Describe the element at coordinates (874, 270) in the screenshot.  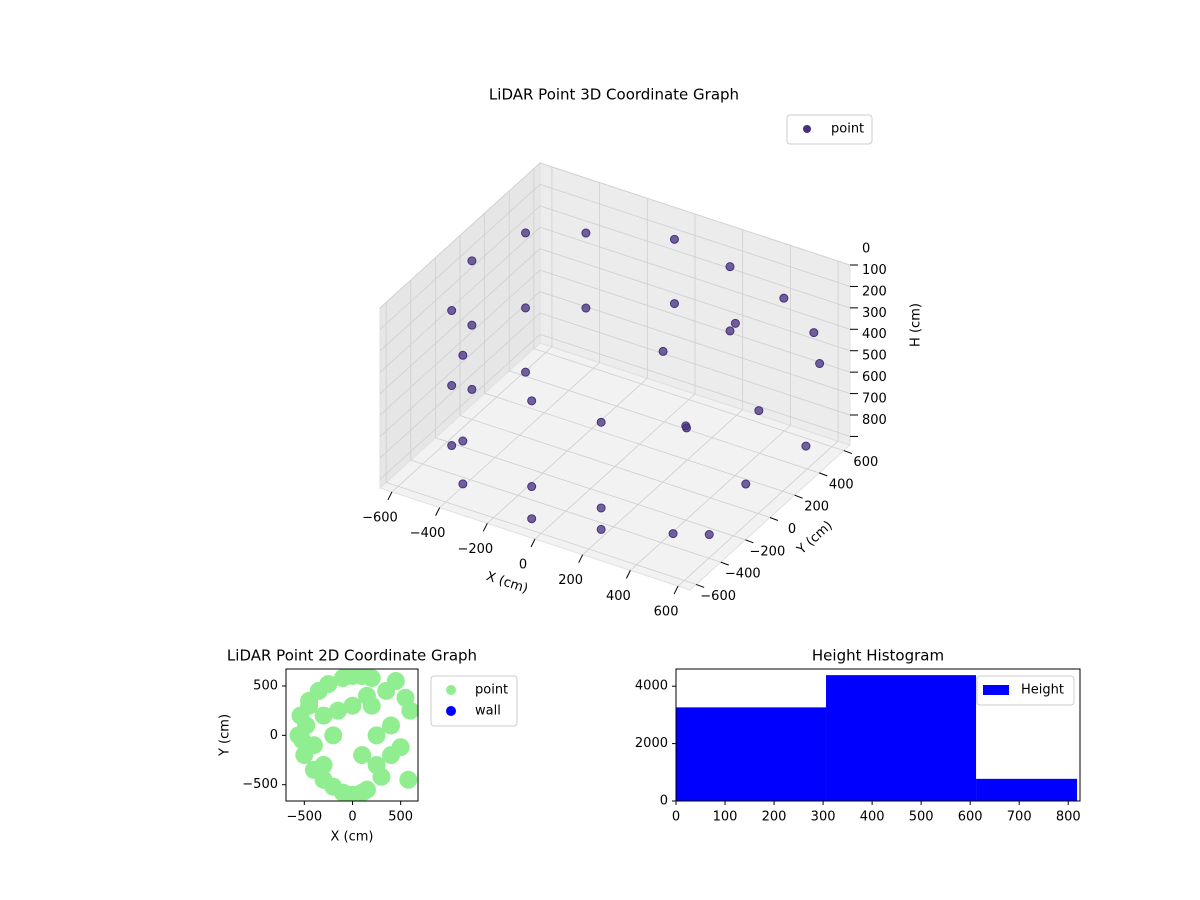
I see `z-tick-label: 100` at that location.